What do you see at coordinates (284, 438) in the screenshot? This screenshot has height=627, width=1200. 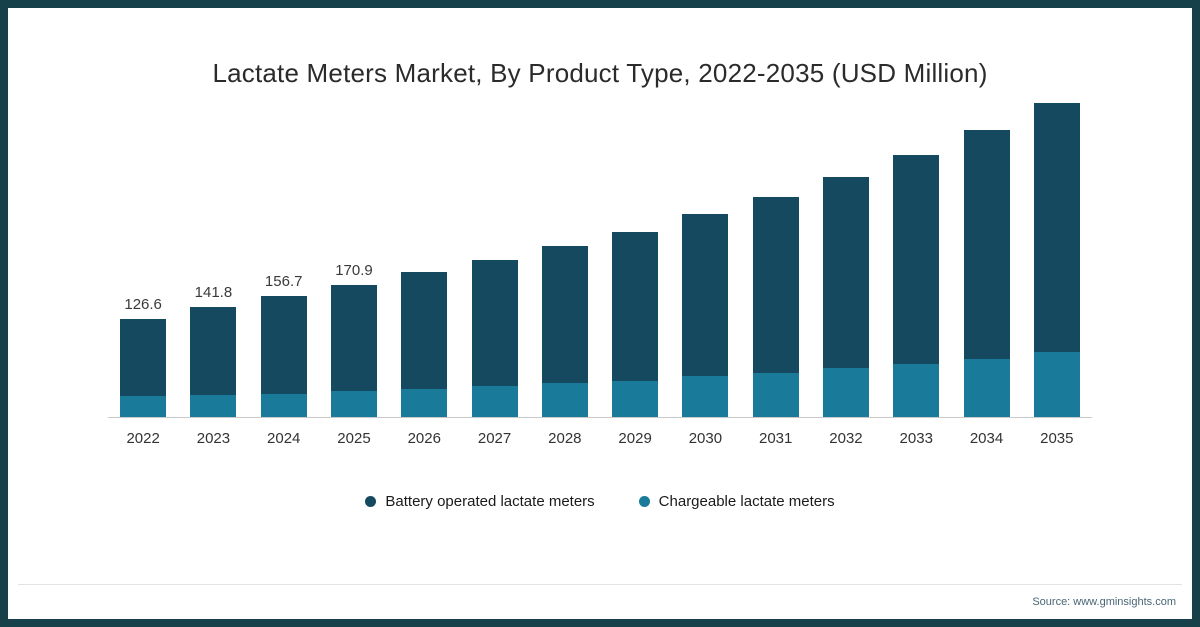 I see `x-axis-label: 2024` at bounding box center [284, 438].